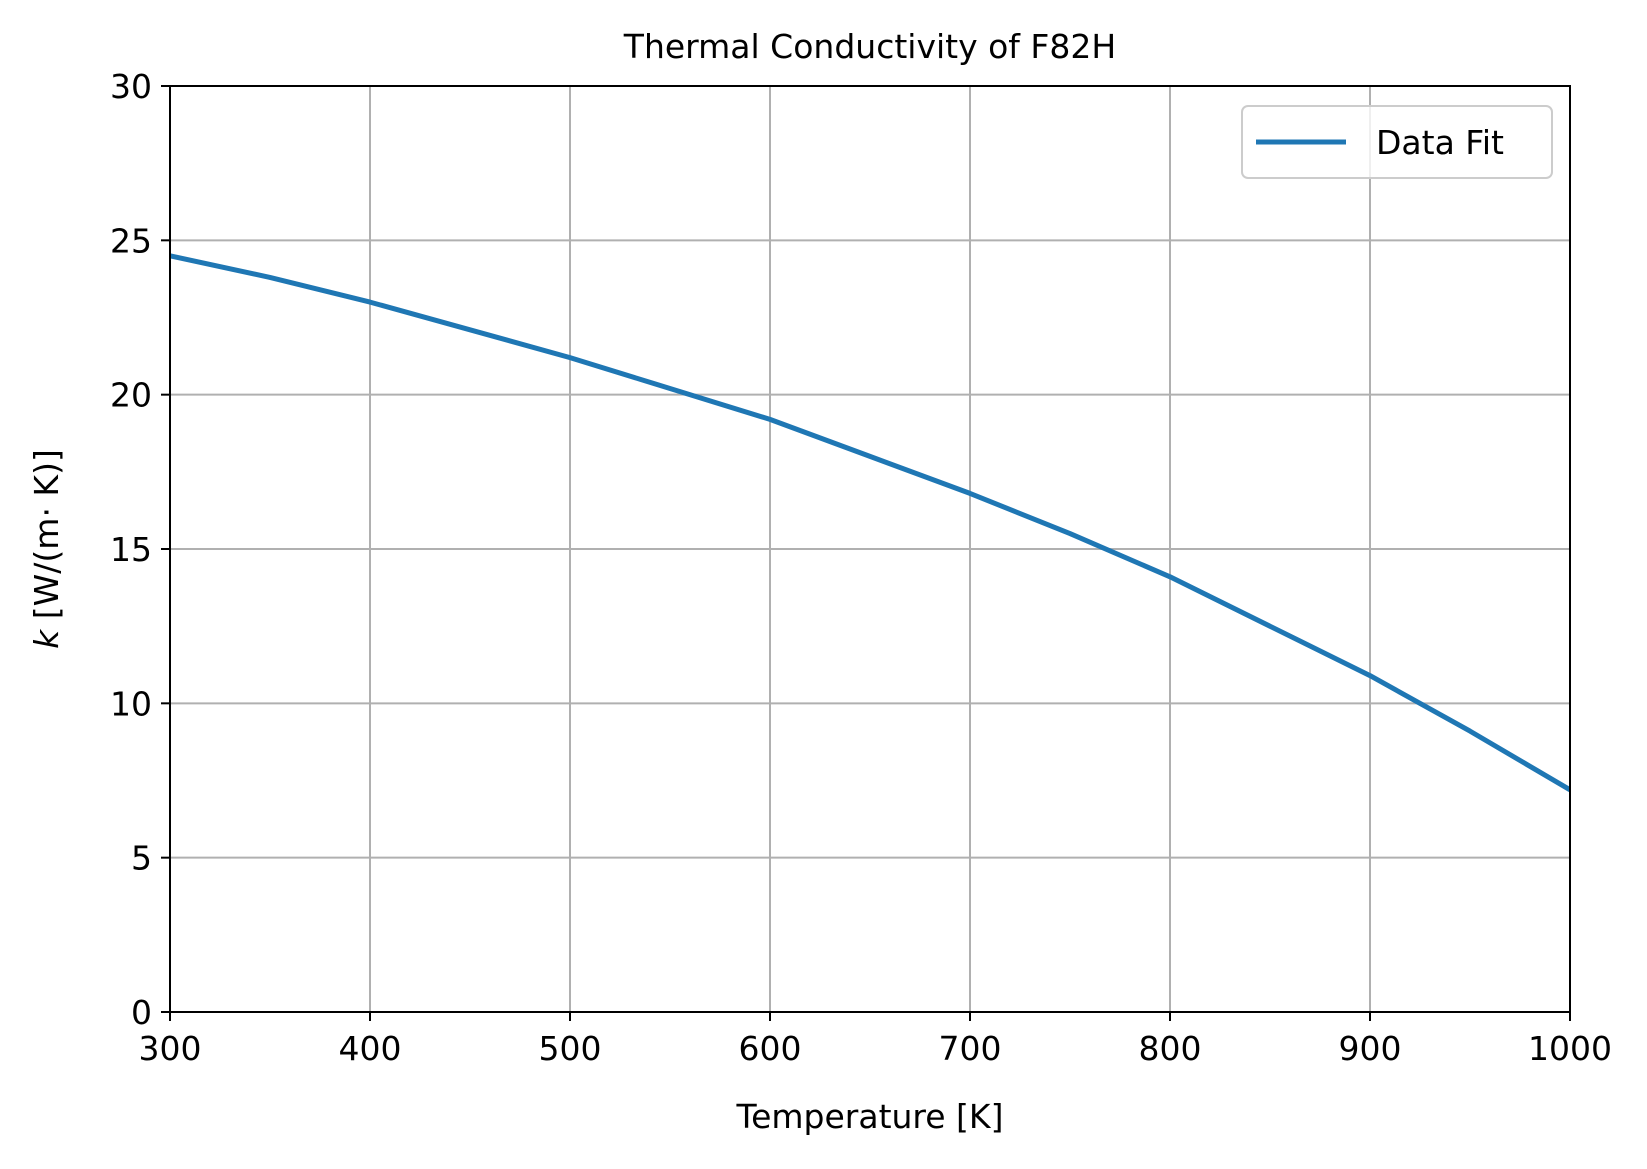 This screenshot has height=1169, width=1647. I want to click on x-axis-label: Temperature [K], so click(870, 1116).